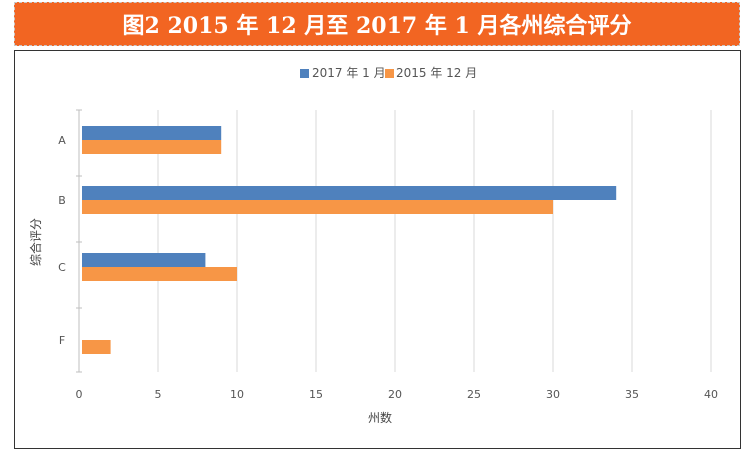 The width and height of the screenshot is (746, 455). I want to click on y-tick-label-C: C, so click(62, 267).